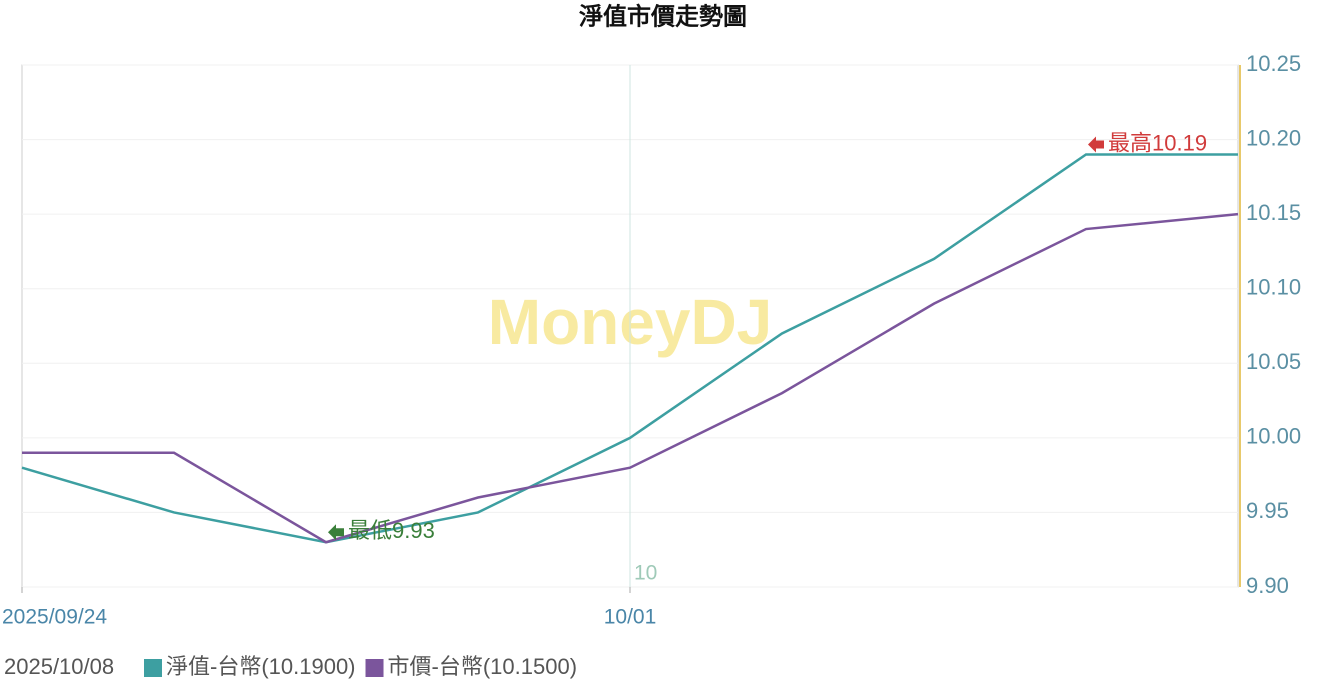 The image size is (1326, 688). What do you see at coordinates (1273, 63) in the screenshot?
I see `y-tick-label: 10.25` at bounding box center [1273, 63].